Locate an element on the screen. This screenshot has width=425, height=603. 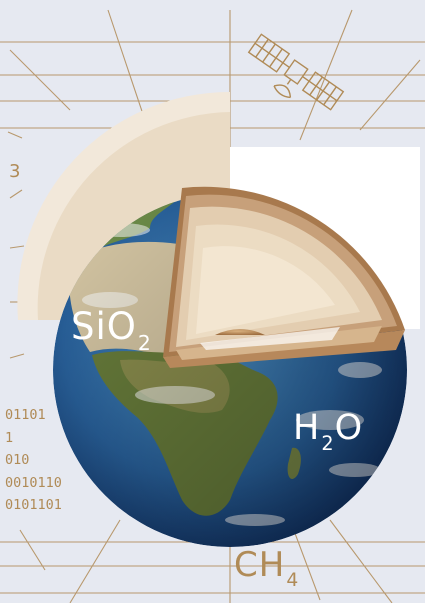
h2o-label: H2O is located at coordinates (328, 430).